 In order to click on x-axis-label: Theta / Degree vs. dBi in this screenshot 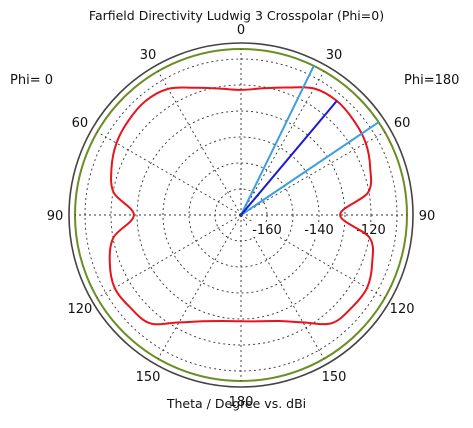, I will do `click(236, 403)`.